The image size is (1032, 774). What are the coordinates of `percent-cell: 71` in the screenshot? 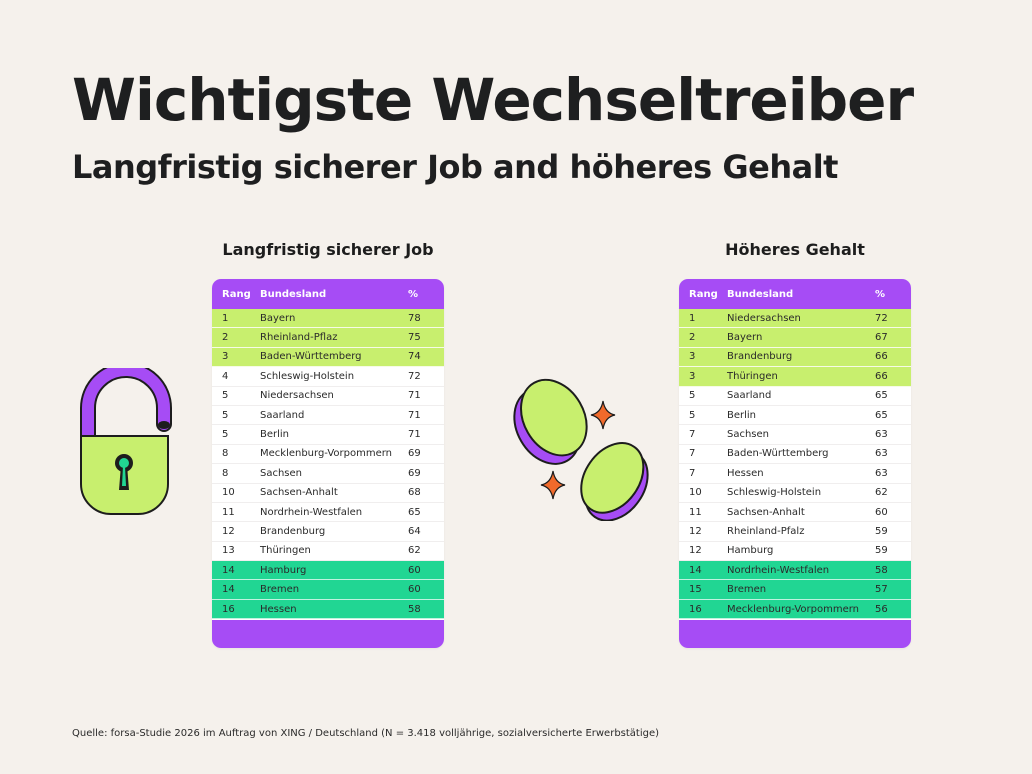 It's located at (414, 415).